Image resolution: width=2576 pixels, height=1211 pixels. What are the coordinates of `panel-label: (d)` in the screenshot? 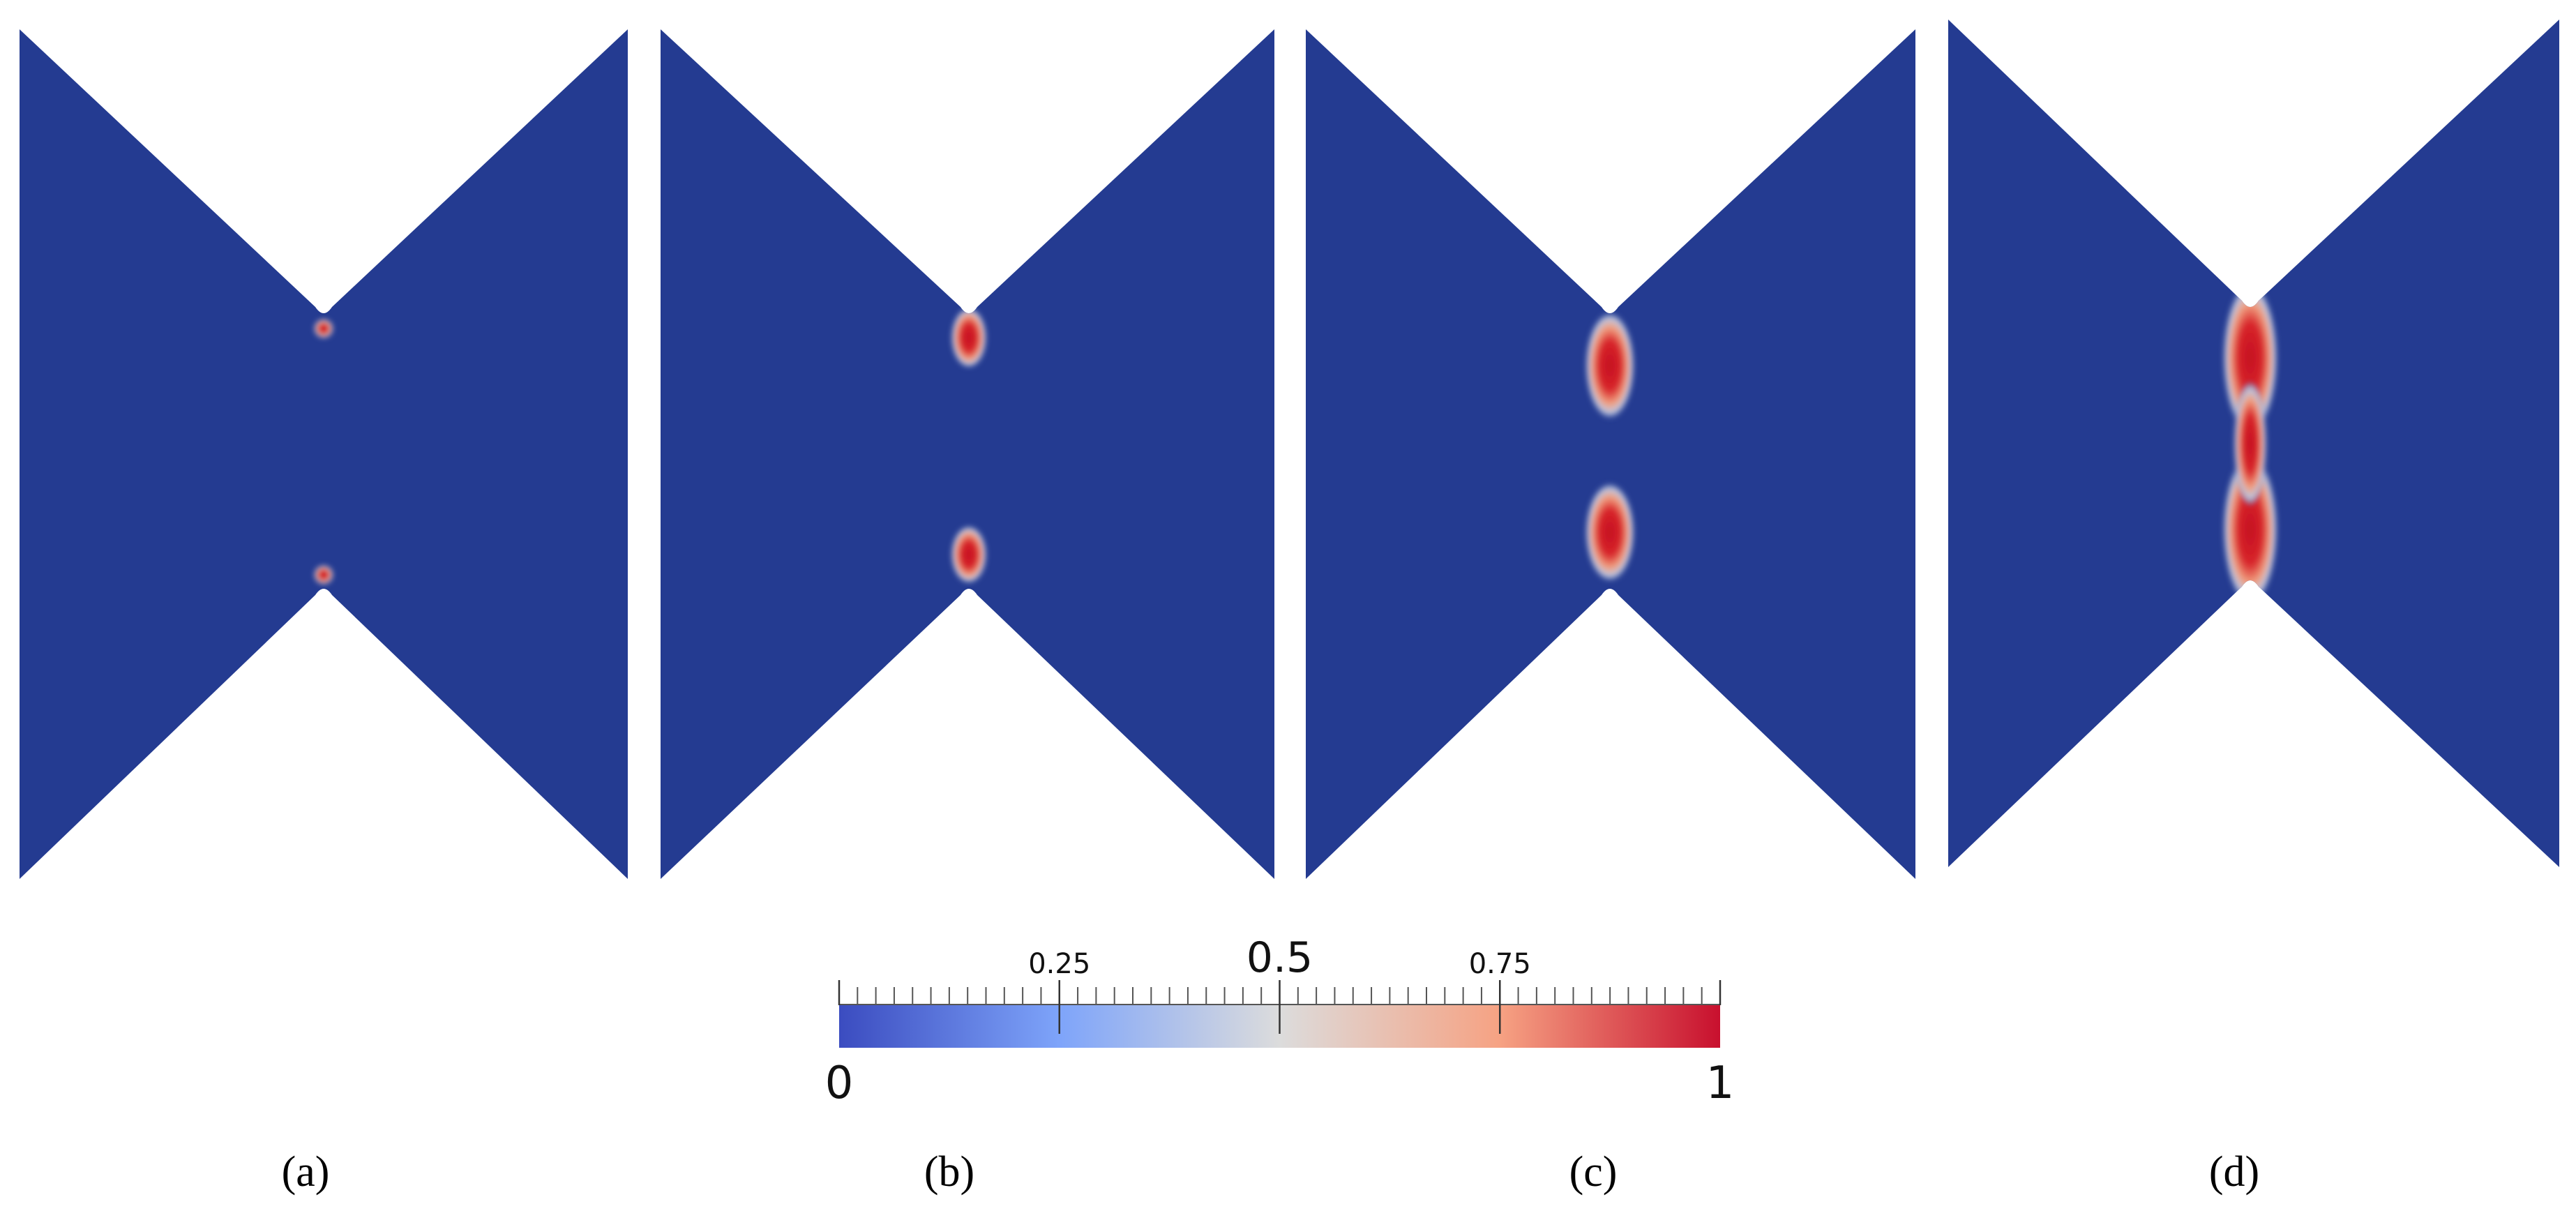 It's located at (2234, 1172).